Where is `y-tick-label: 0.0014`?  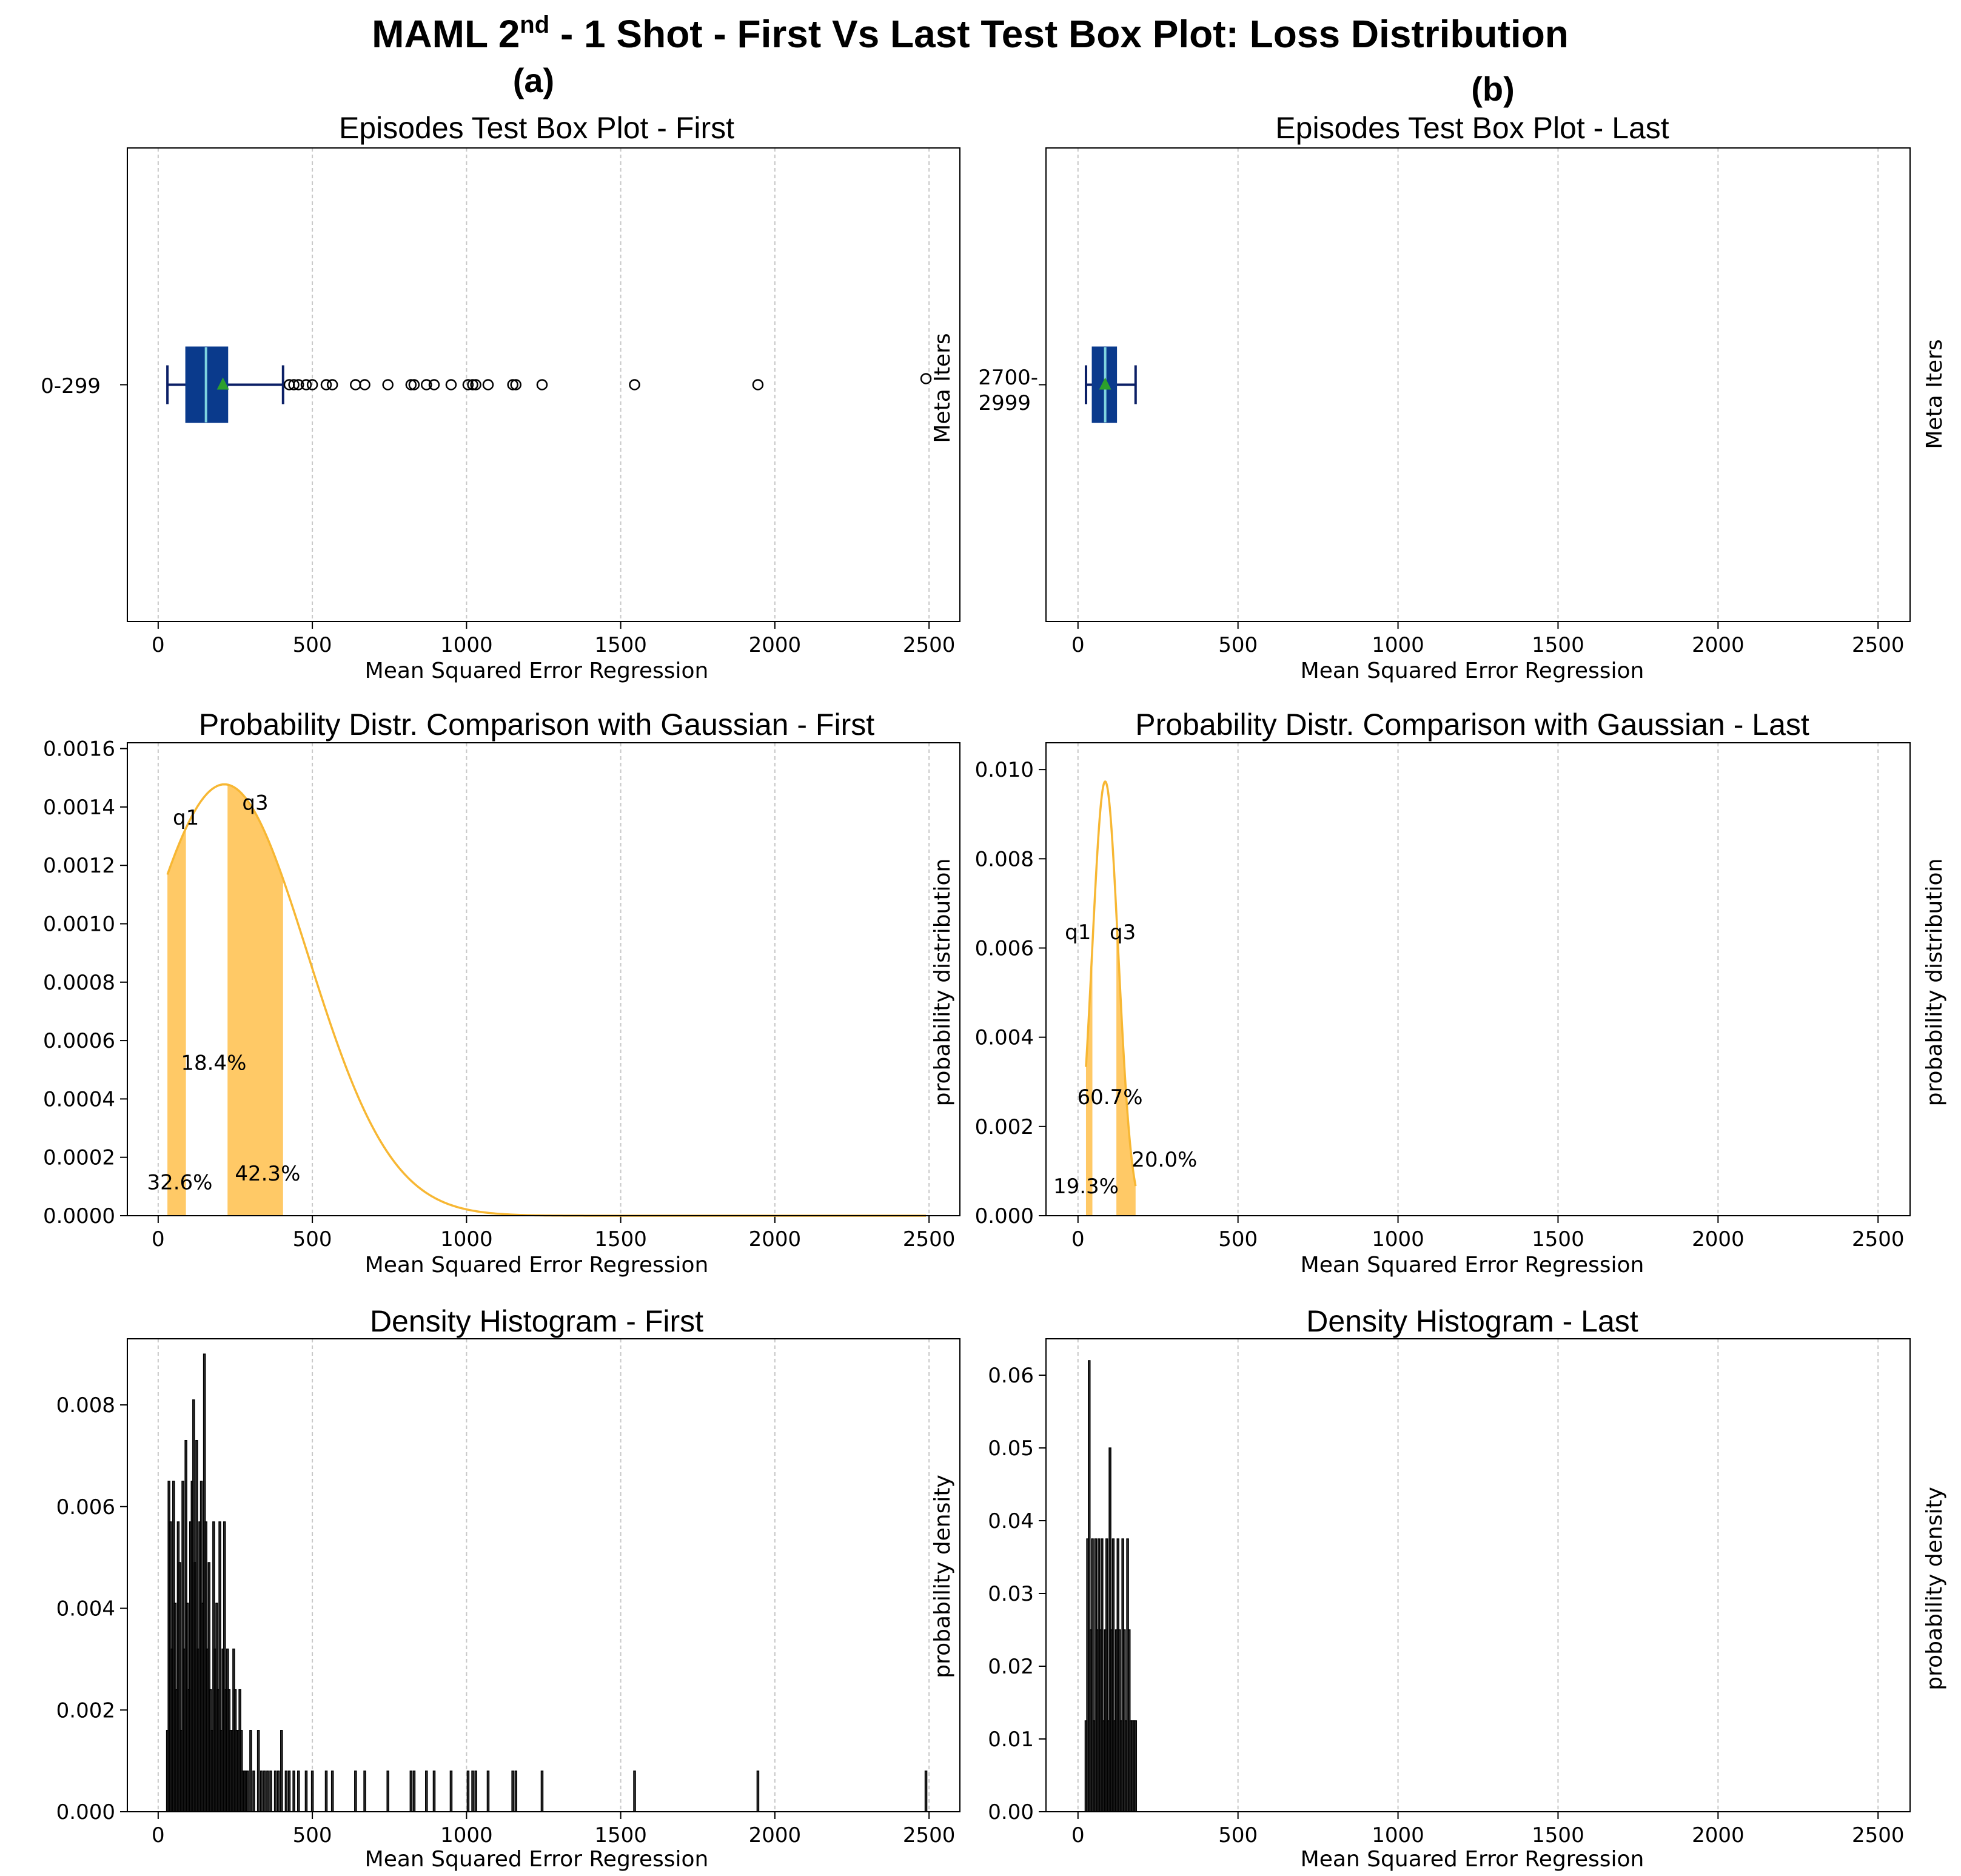
y-tick-label: 0.0014 is located at coordinates (79, 808).